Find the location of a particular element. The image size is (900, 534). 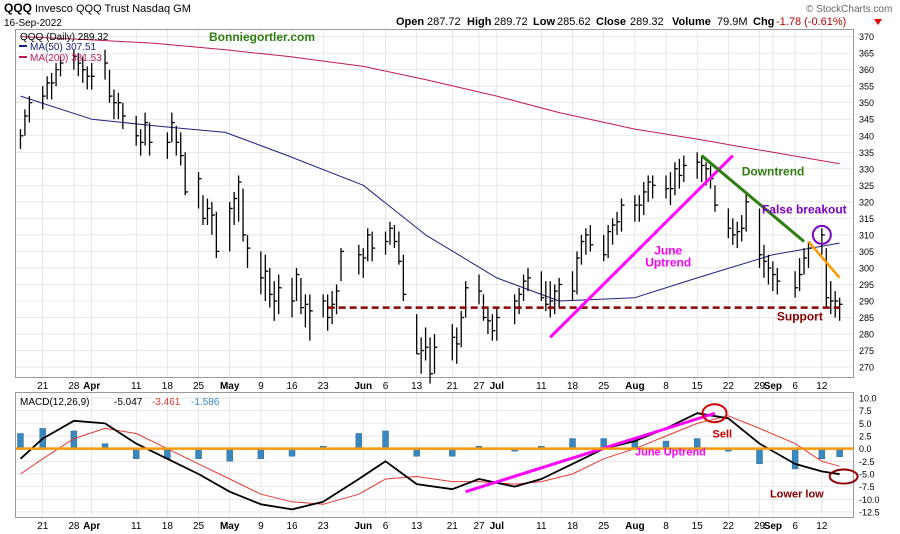

macd-x-tick-label: Sep is located at coordinates (773, 526).